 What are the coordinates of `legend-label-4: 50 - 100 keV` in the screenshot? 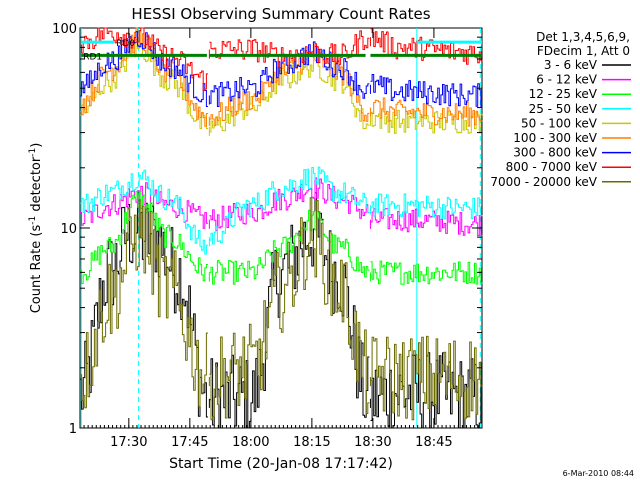 It's located at (559, 123).